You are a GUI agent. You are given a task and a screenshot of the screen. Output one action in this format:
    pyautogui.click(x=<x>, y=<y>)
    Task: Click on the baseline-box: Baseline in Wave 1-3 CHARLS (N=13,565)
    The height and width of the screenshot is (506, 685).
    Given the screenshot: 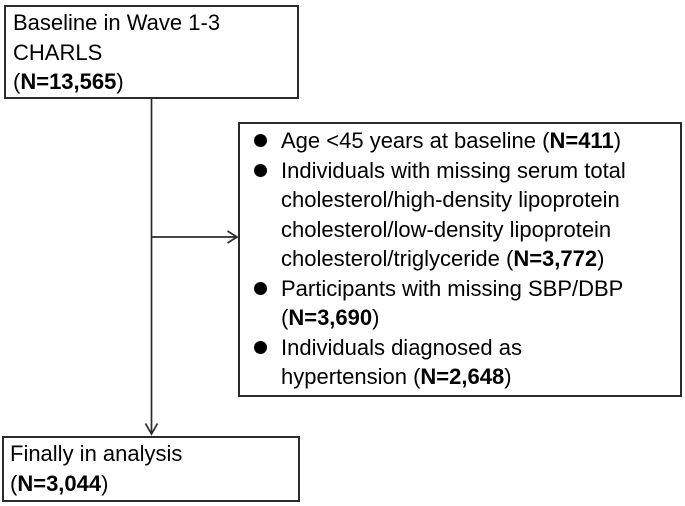 What is the action you would take?
    pyautogui.click(x=151, y=52)
    